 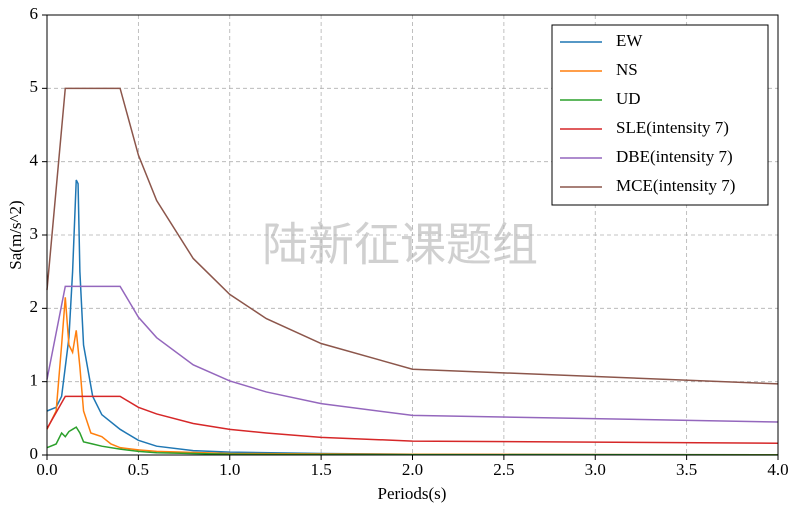 What do you see at coordinates (34, 306) in the screenshot?
I see `y-tick-label: 2` at bounding box center [34, 306].